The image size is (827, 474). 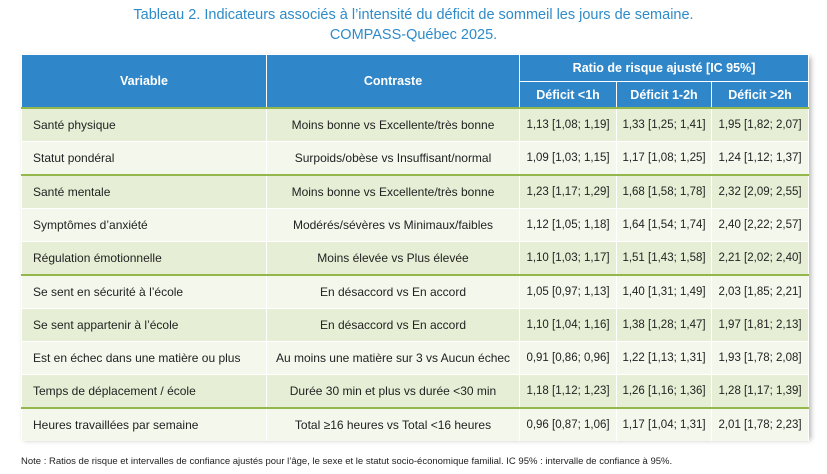 What do you see at coordinates (664, 158) in the screenshot?
I see `cell-deficit-1-2h: 1,17 [1,08; 1,25]` at bounding box center [664, 158].